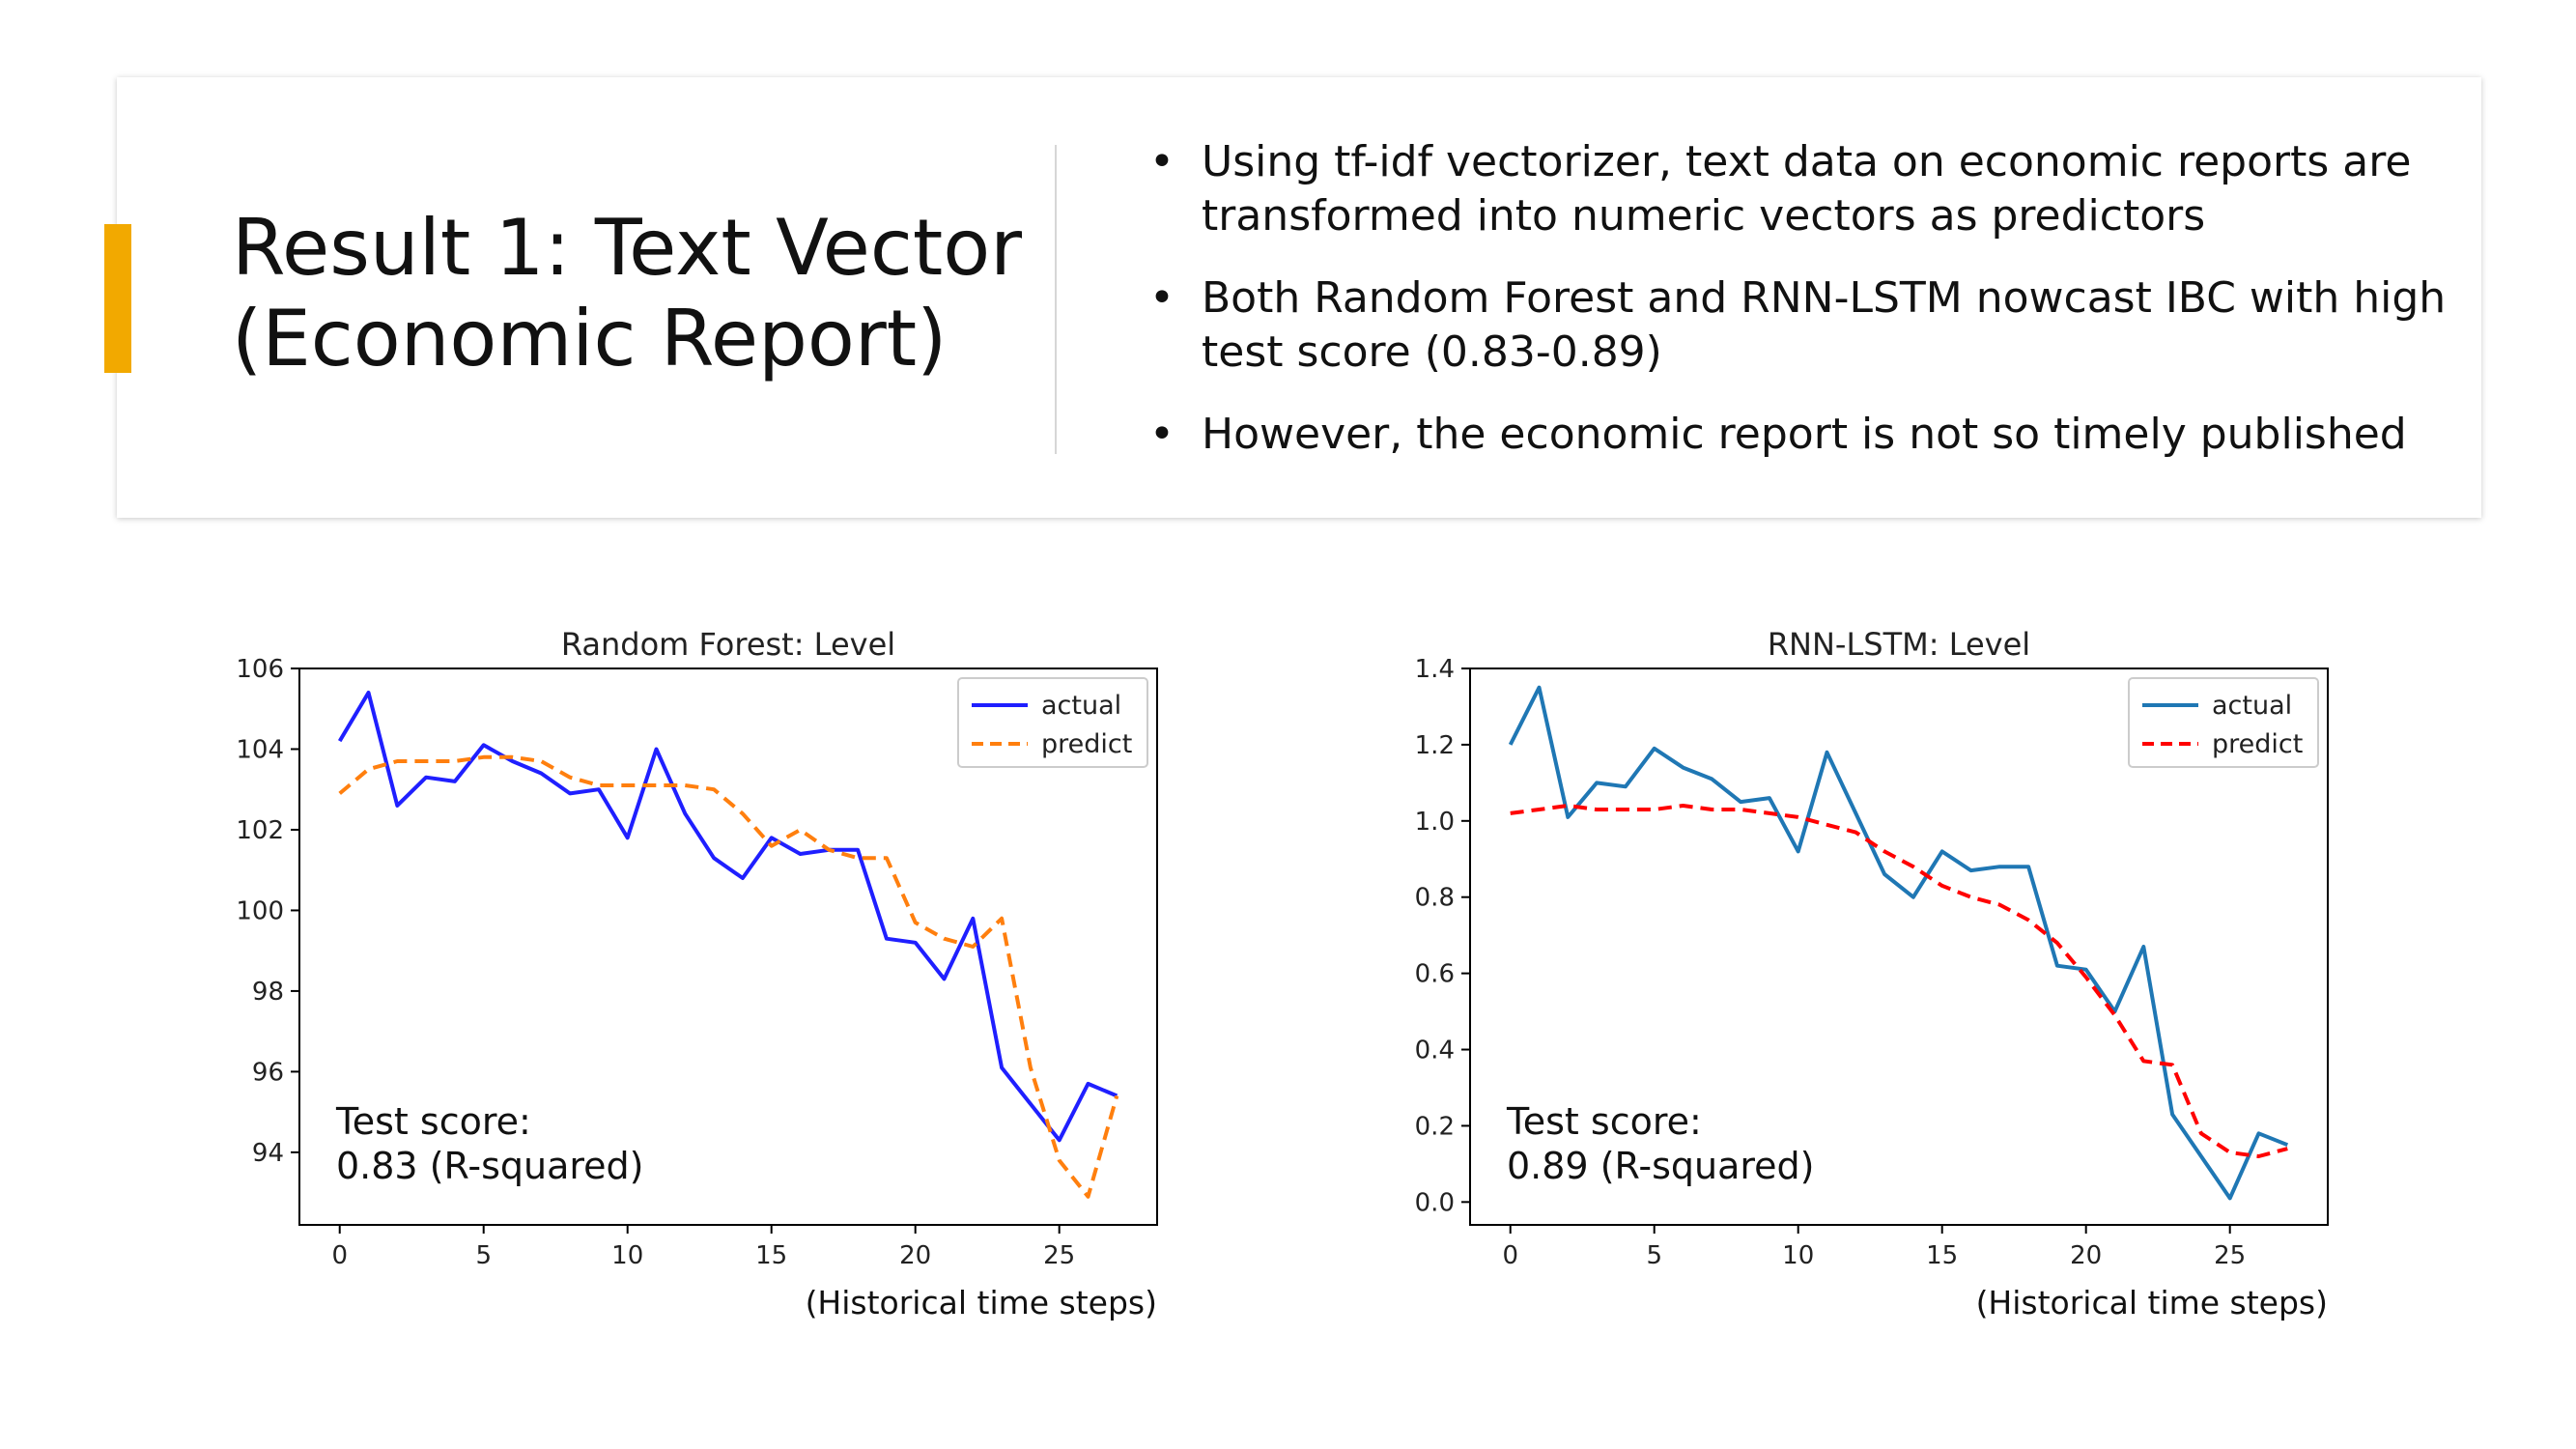 The width and height of the screenshot is (2576, 1449). What do you see at coordinates (490, 1166) in the screenshot?
I see `test-score-annotation: 0.83 (R-squared)` at bounding box center [490, 1166].